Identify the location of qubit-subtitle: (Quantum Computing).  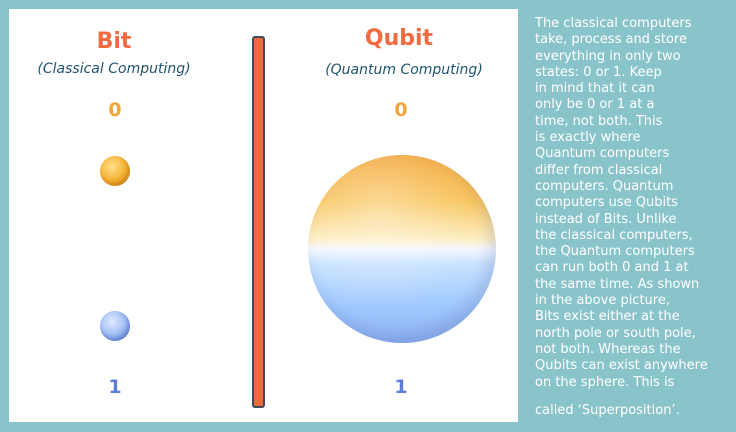
(404, 70).